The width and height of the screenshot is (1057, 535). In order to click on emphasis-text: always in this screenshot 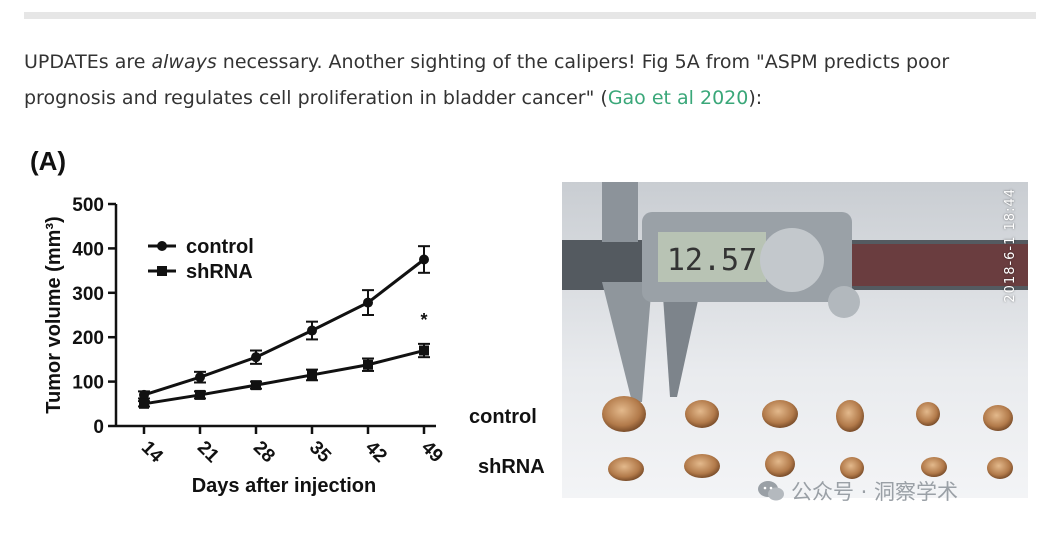, I will do `click(184, 62)`.